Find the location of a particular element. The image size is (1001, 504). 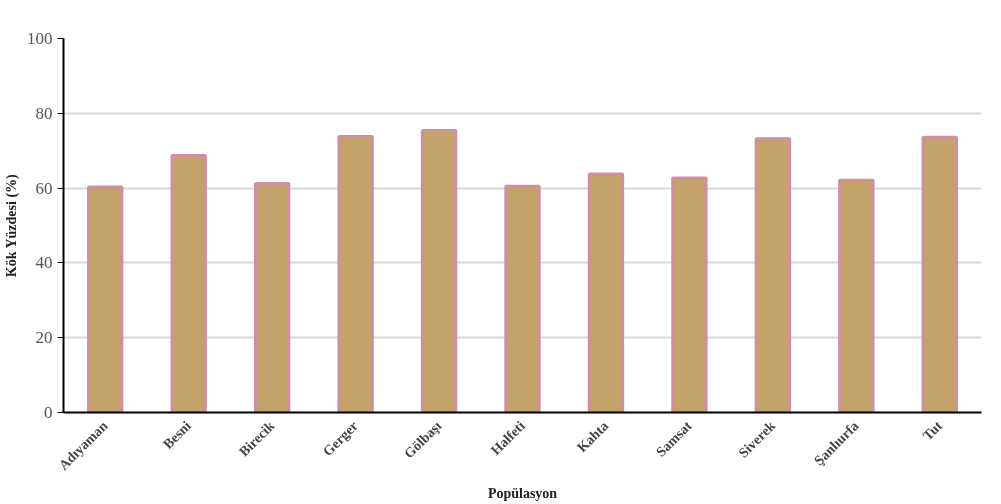

x-tick-label: Tut is located at coordinates (932, 430).